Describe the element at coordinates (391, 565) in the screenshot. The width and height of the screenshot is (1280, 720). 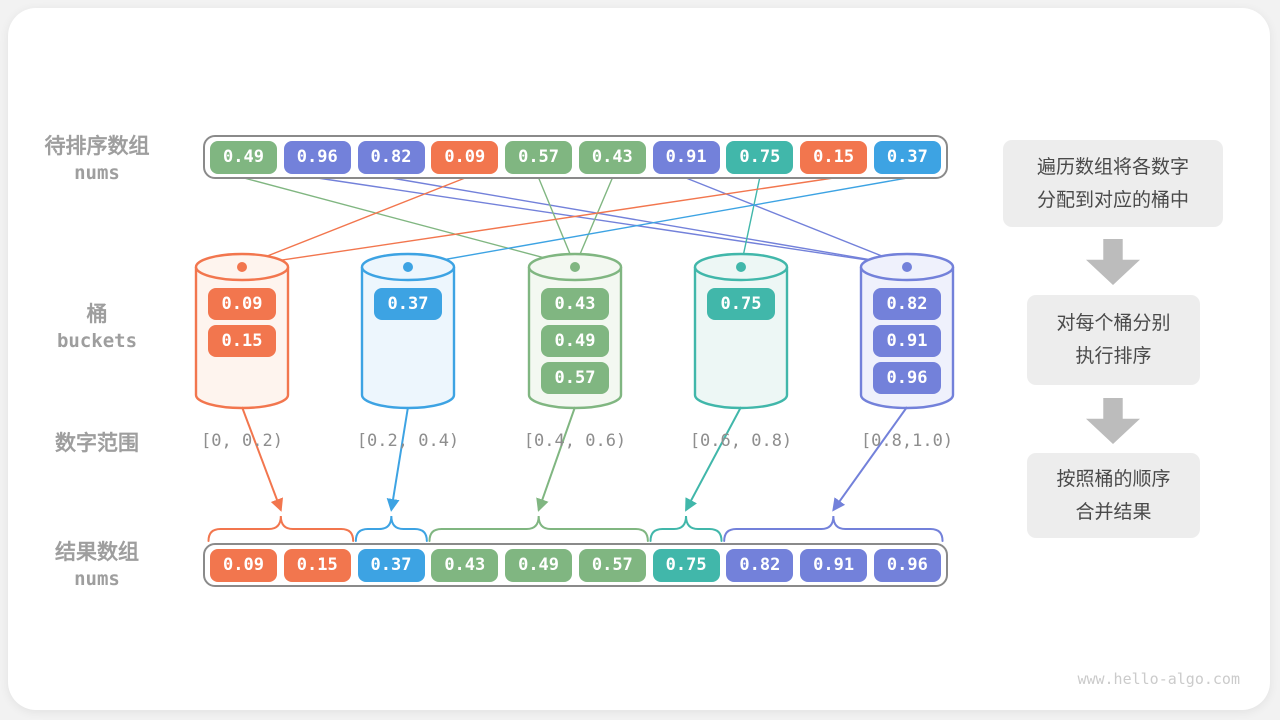
I see `result-cell: 0.37` at that location.